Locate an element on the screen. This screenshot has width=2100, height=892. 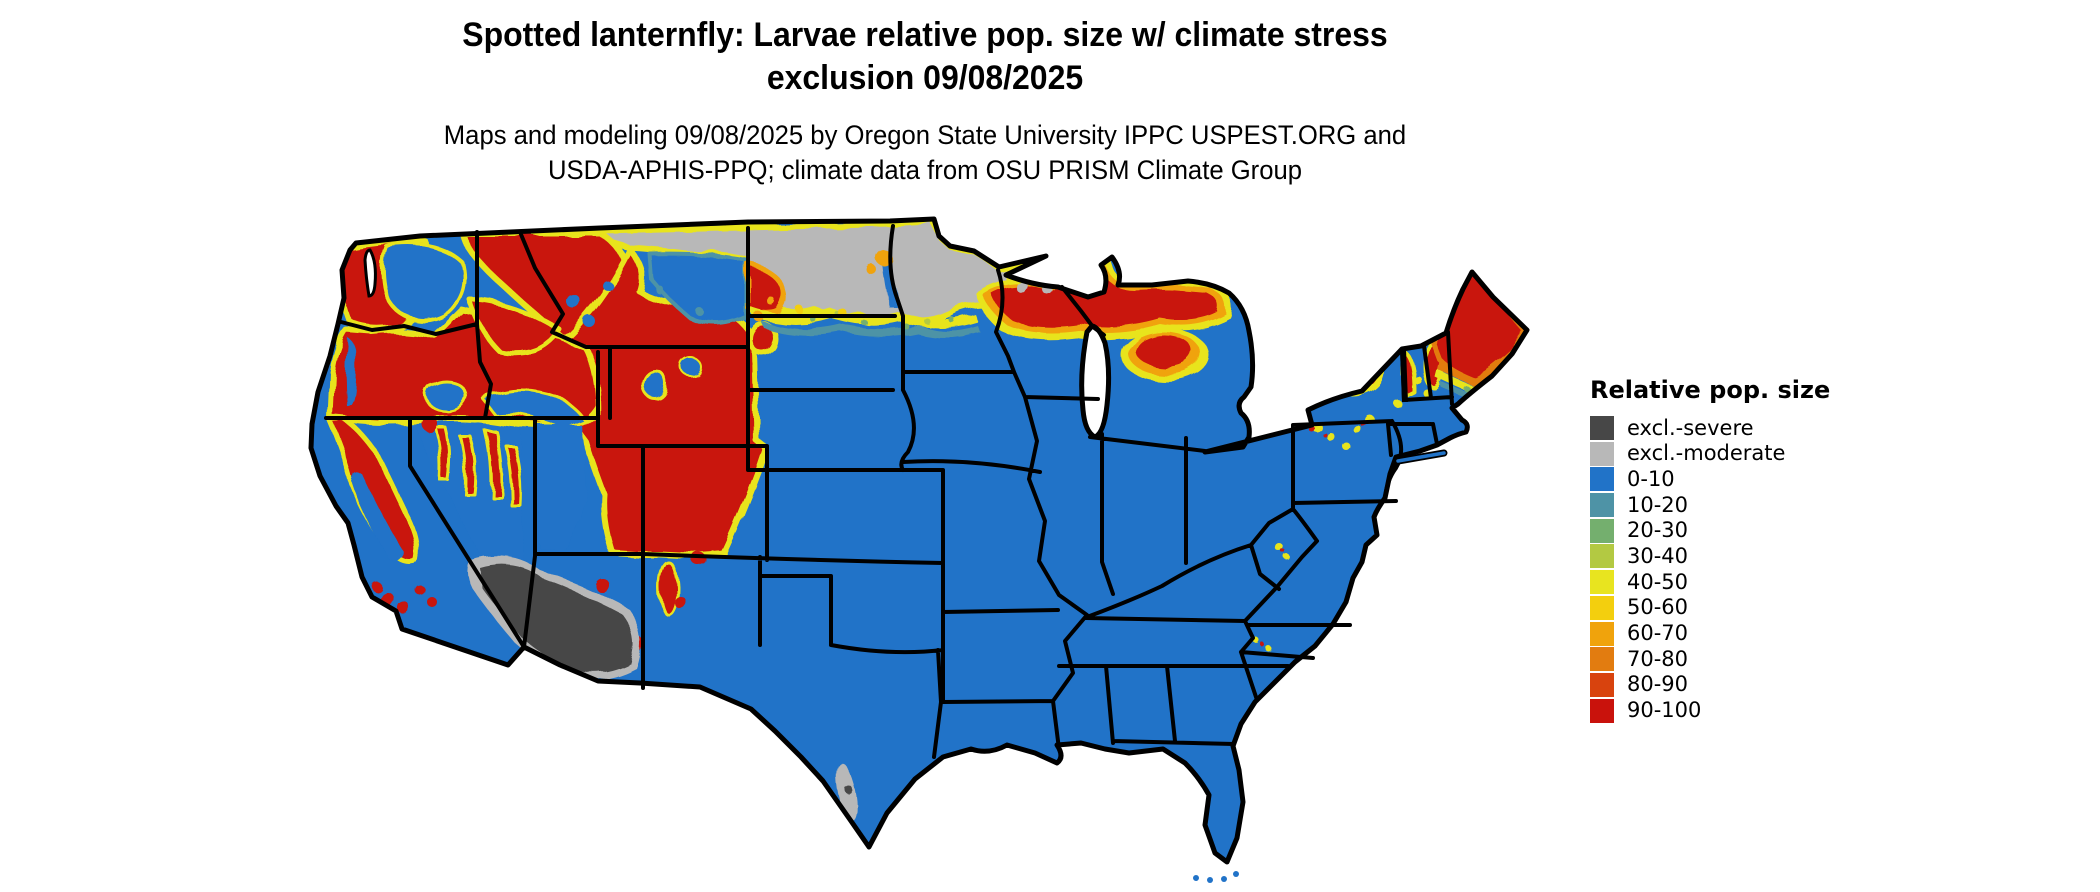
region-berkshires-speck is located at coordinates (1398, 404).